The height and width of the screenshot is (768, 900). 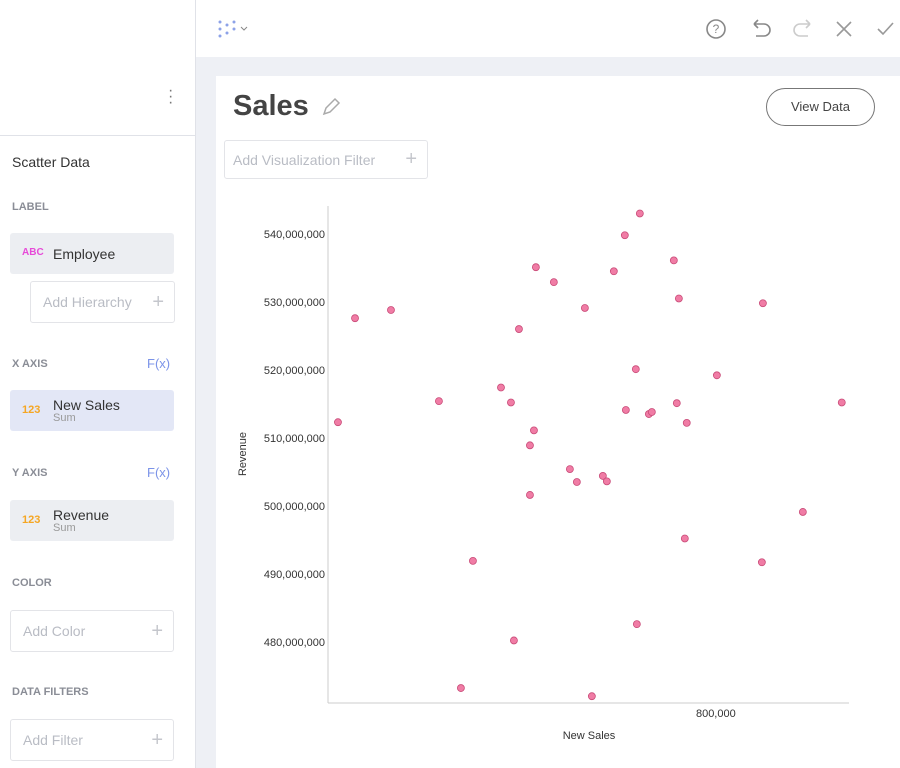 I want to click on card-title: Sales, so click(x=271, y=106).